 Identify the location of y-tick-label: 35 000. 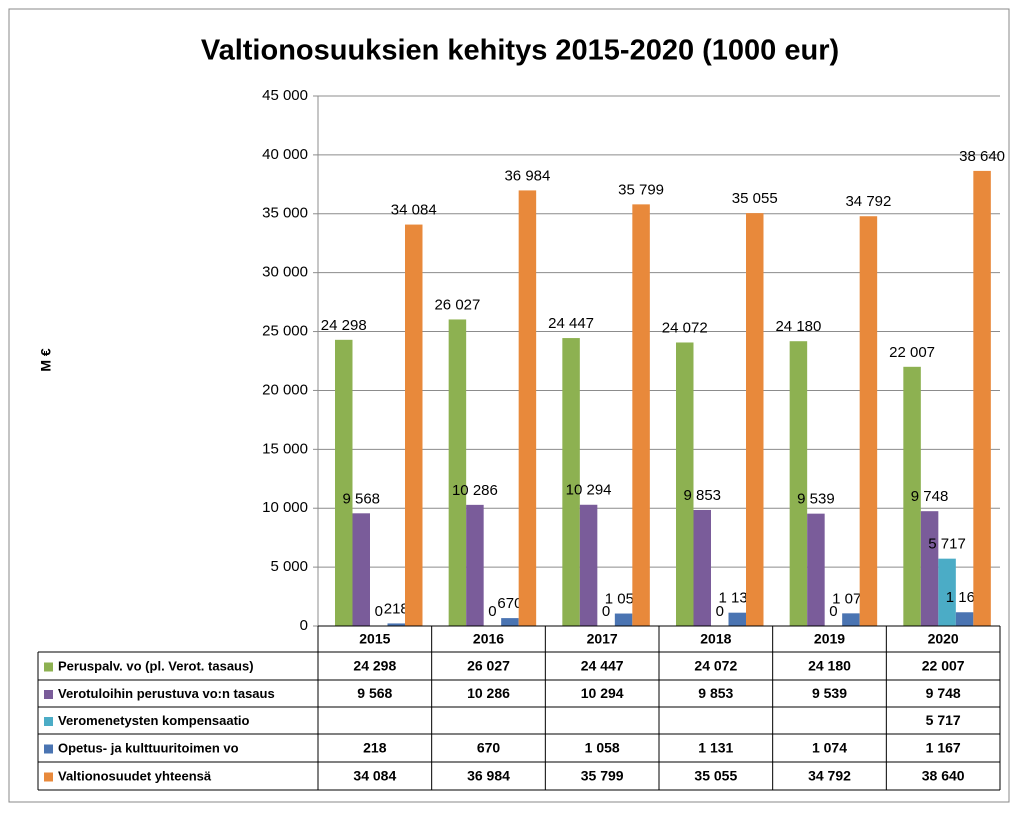
(285, 213).